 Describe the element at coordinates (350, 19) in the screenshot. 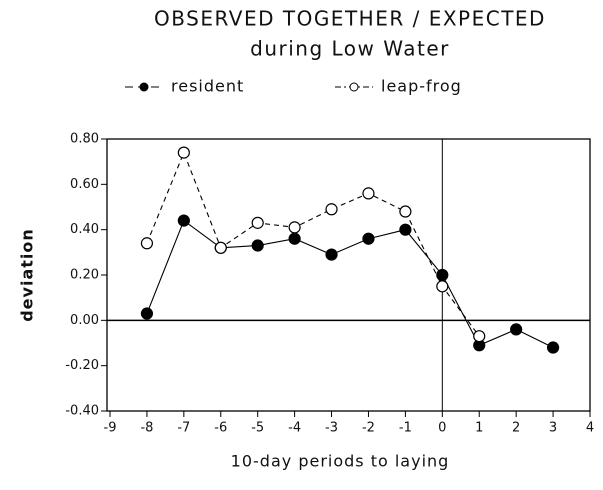

I see `chart-title: OBSERVED TOGETHER / EXPECTED` at that location.